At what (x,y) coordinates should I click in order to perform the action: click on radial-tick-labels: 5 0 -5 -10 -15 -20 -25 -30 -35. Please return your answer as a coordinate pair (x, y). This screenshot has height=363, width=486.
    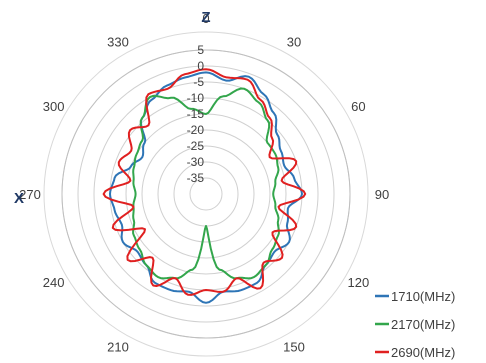
    Looking at the image, I should click on (196, 114).